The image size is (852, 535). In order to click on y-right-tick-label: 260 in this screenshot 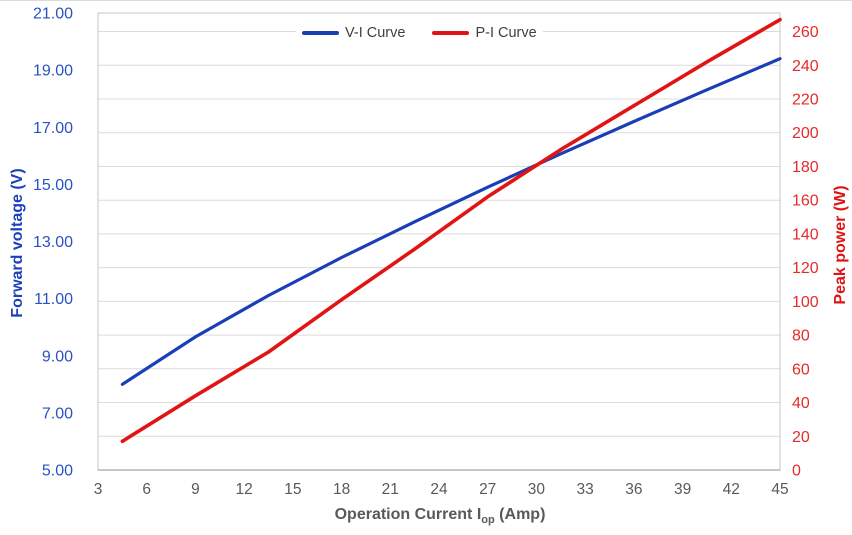, I will do `click(805, 32)`.